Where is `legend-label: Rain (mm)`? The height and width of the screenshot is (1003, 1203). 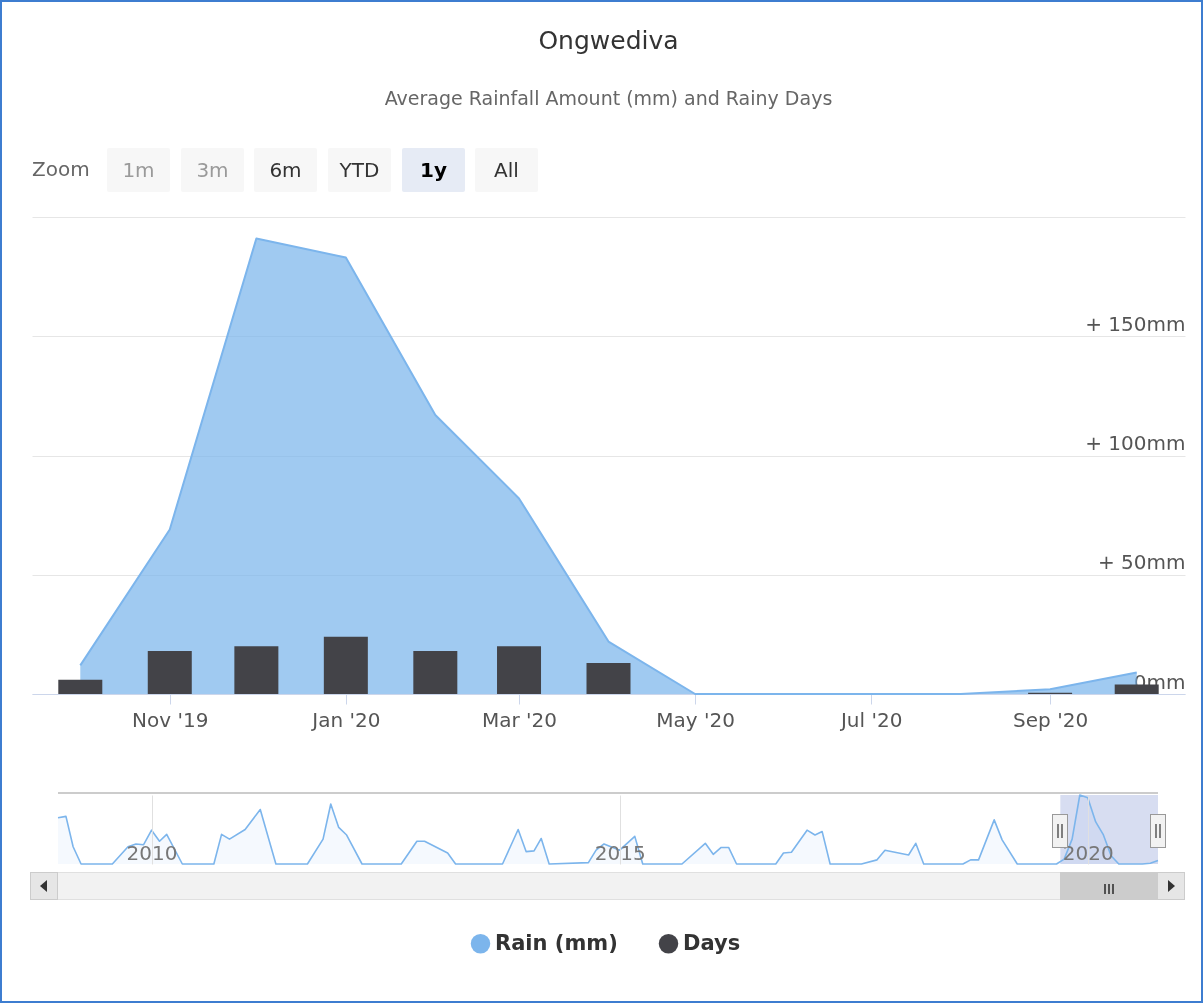
legend-label: Rain (mm) is located at coordinates (556, 942).